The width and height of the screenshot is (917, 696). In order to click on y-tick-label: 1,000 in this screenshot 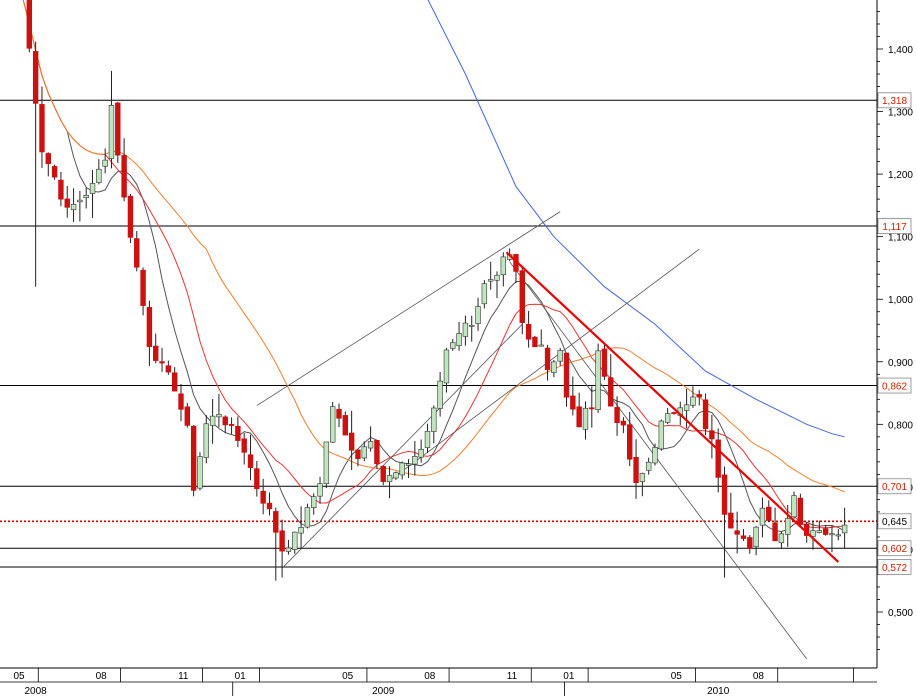, I will do `click(900, 300)`.